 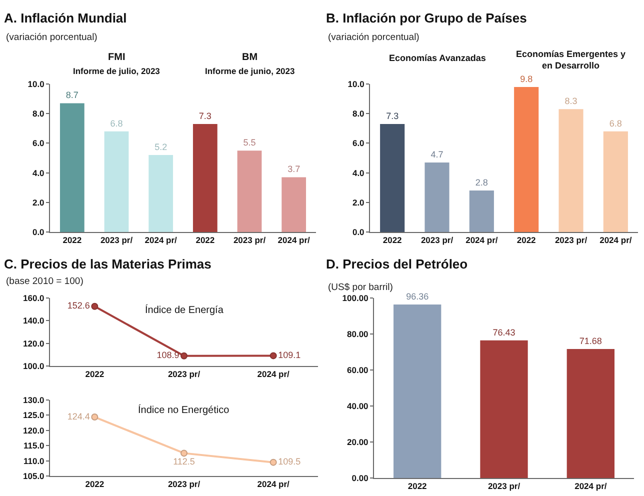 I want to click on data-label: 8.7, so click(x=72, y=95).